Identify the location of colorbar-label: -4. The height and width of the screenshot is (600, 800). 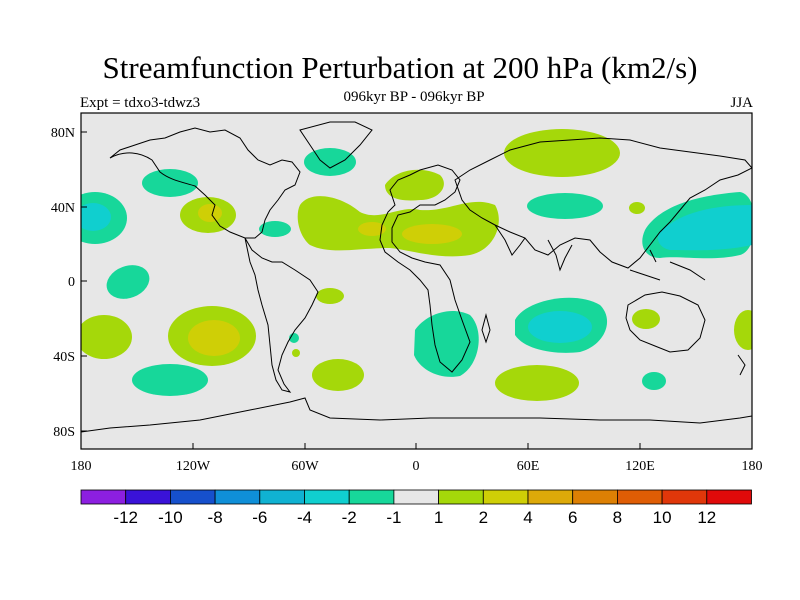
(304, 517).